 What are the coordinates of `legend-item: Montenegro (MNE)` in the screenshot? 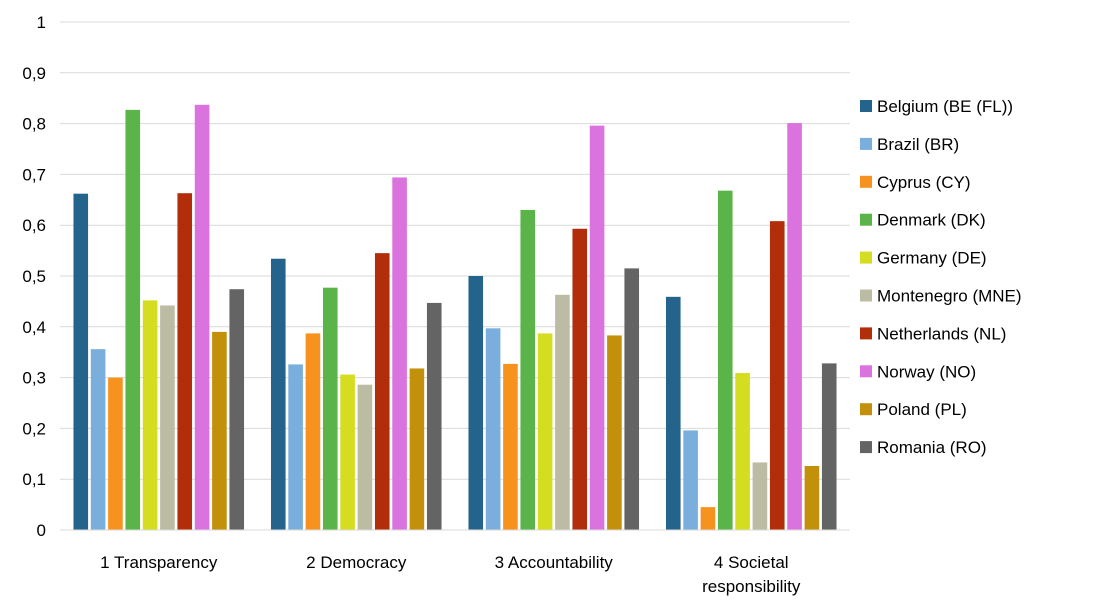 It's located at (941, 296).